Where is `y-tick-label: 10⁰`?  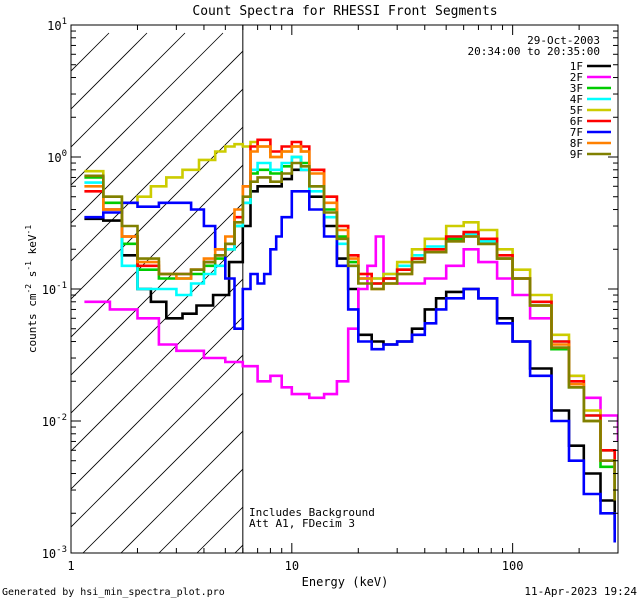 y-tick-label: 10⁰ is located at coordinates (57, 157).